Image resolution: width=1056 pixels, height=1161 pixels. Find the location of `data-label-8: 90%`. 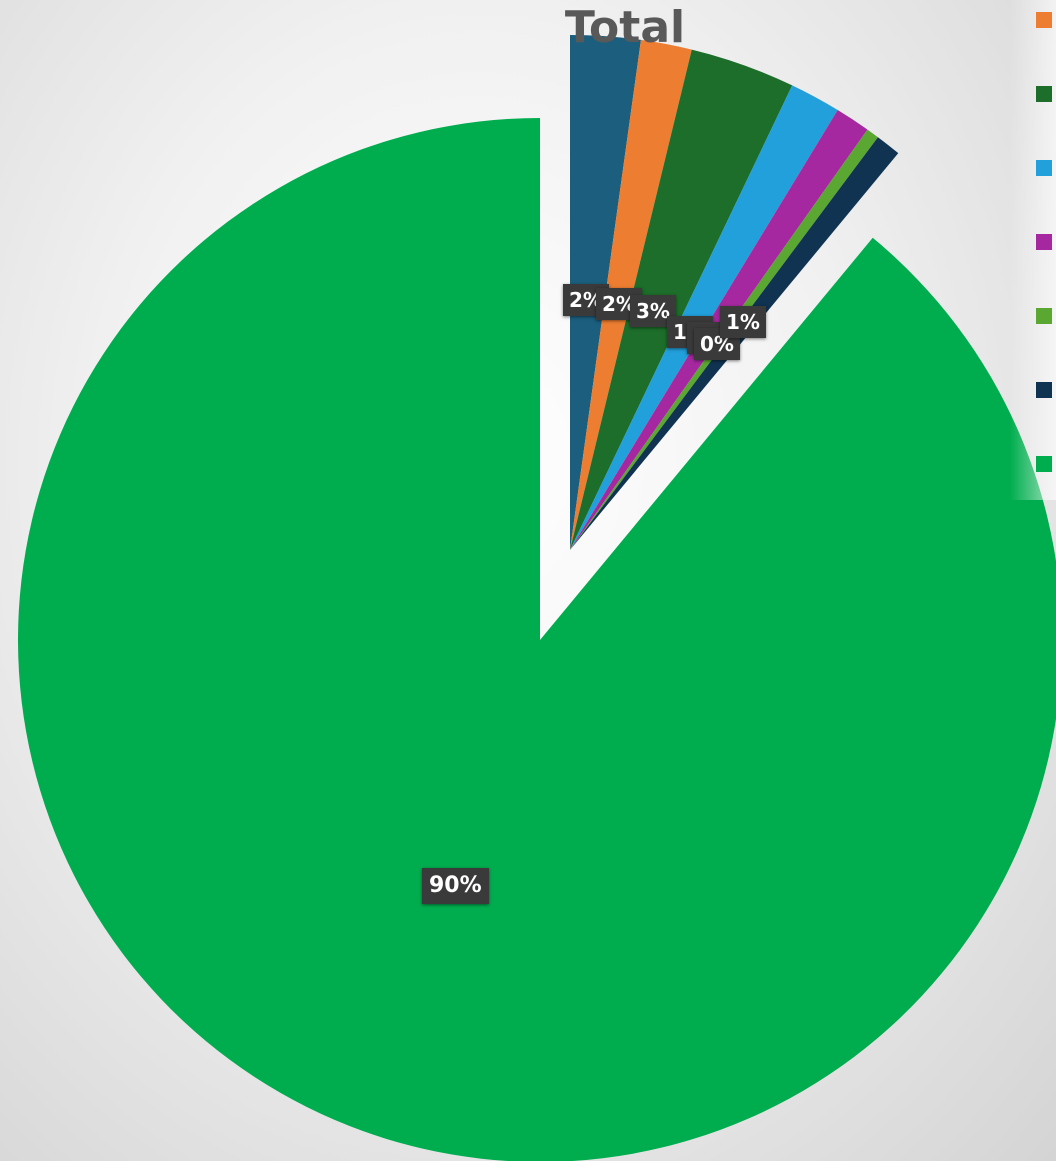

data-label-8: 90% is located at coordinates (455, 886).